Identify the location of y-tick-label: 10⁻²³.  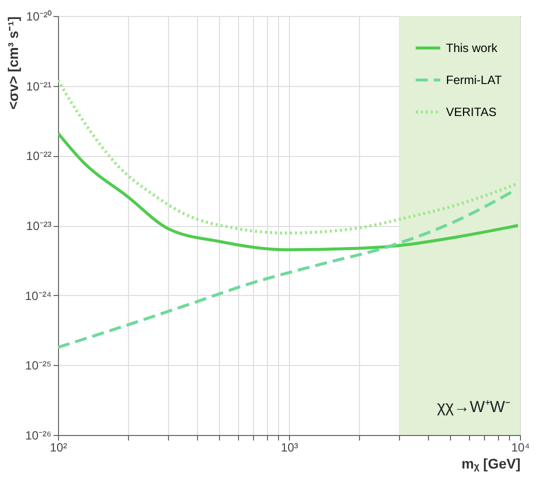
(39, 226).